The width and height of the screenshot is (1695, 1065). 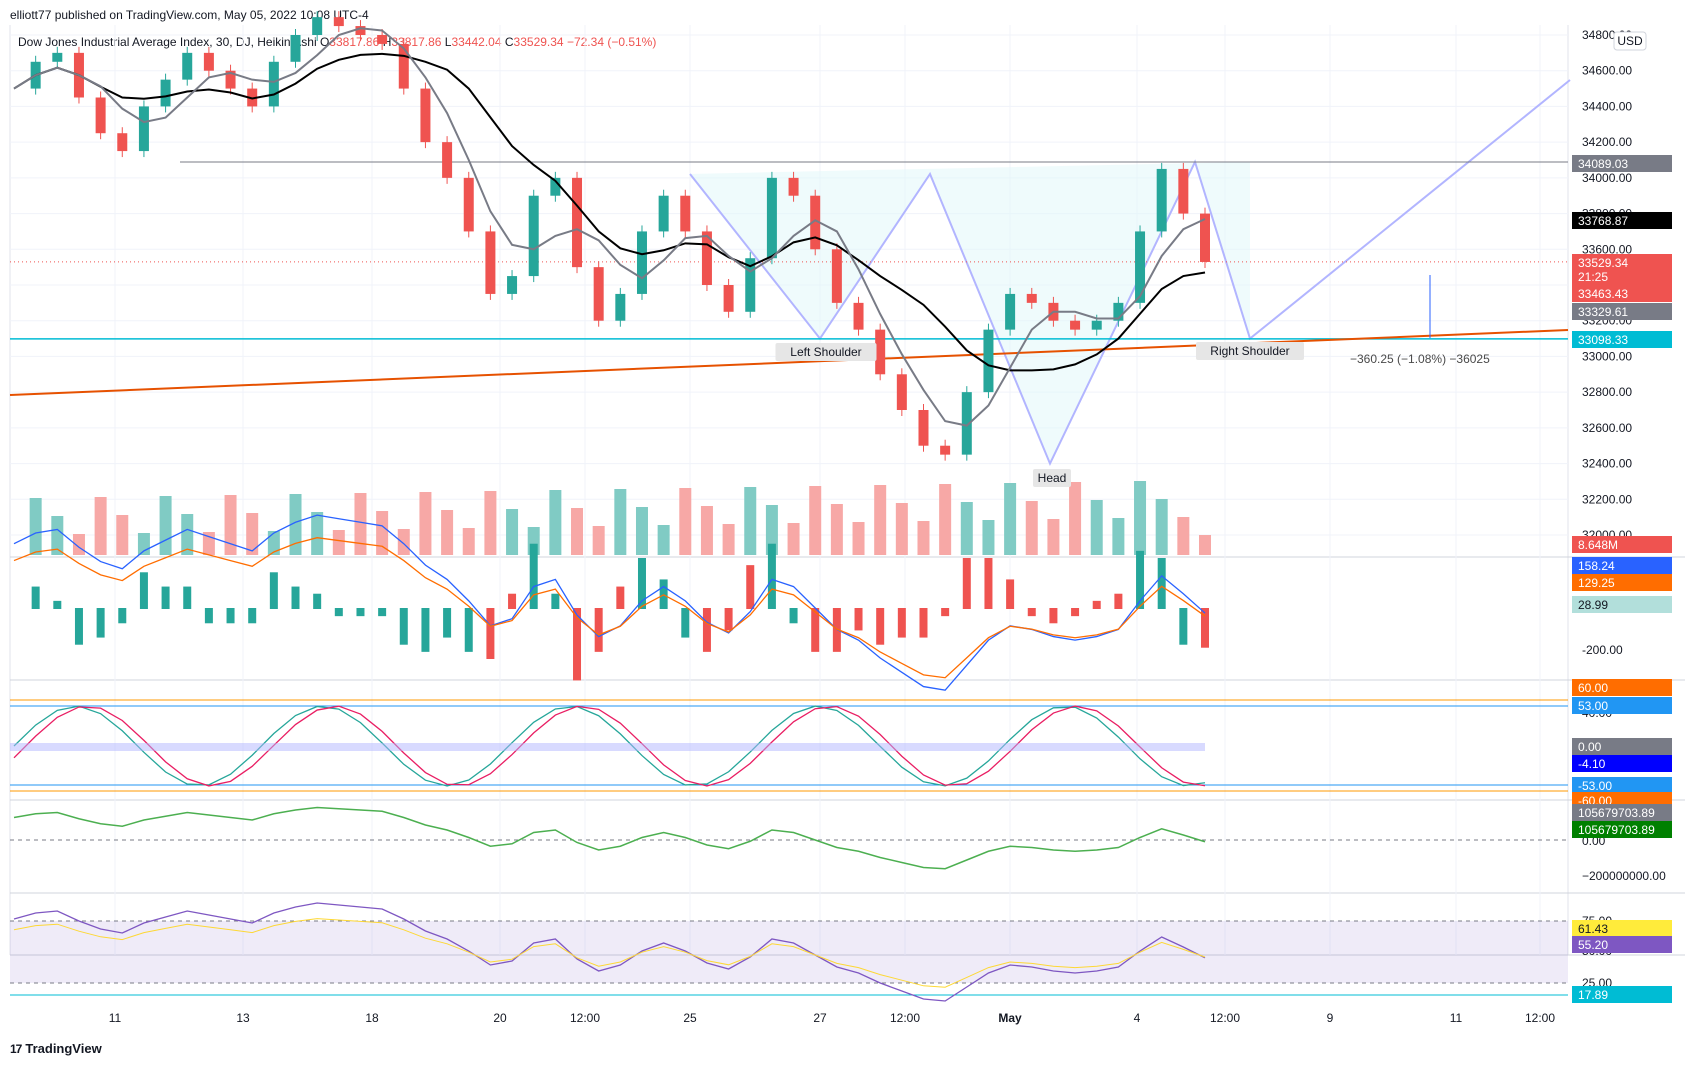 What do you see at coordinates (448, 42) in the screenshot?
I see `ohlc-low-label: L` at bounding box center [448, 42].